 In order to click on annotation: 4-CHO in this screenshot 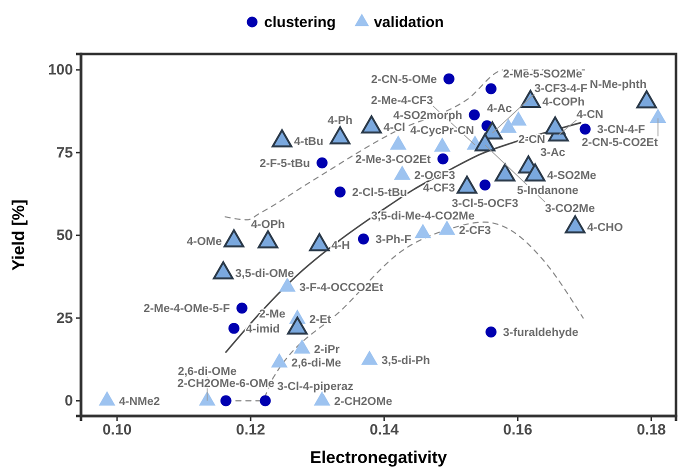, I will do `click(605, 228)`.